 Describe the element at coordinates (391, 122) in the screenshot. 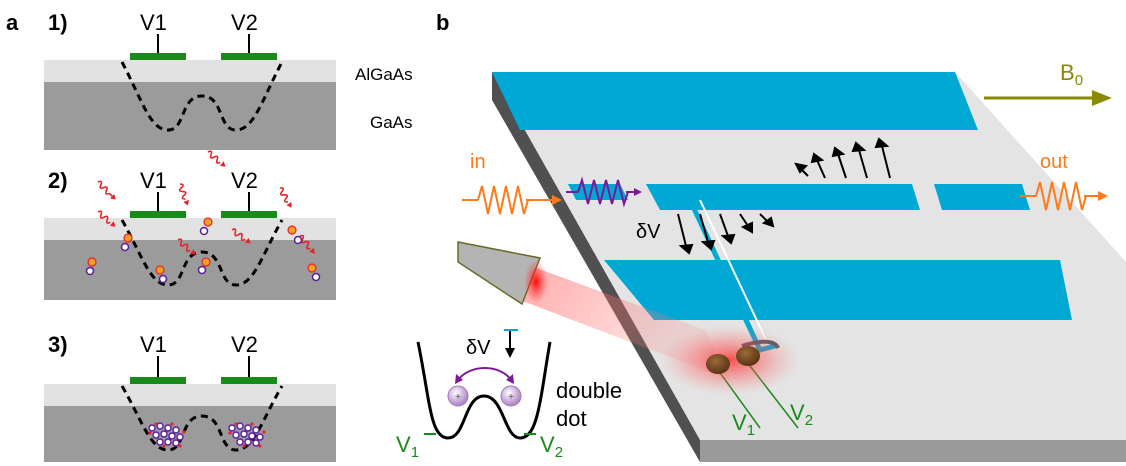

I see `gaas-label: GaAs` at that location.